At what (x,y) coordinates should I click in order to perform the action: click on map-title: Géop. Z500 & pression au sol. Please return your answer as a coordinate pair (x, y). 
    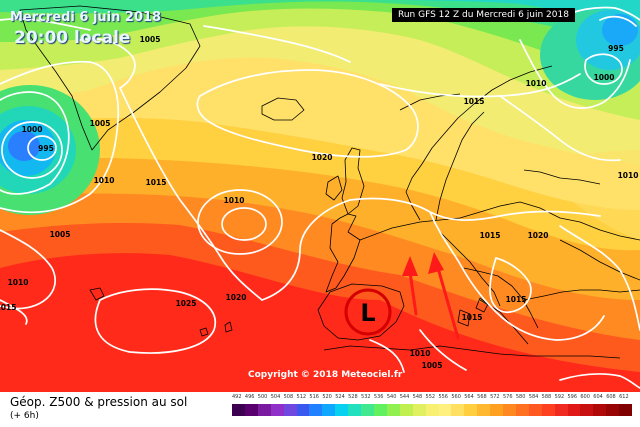
    Looking at the image, I should click on (99, 402).